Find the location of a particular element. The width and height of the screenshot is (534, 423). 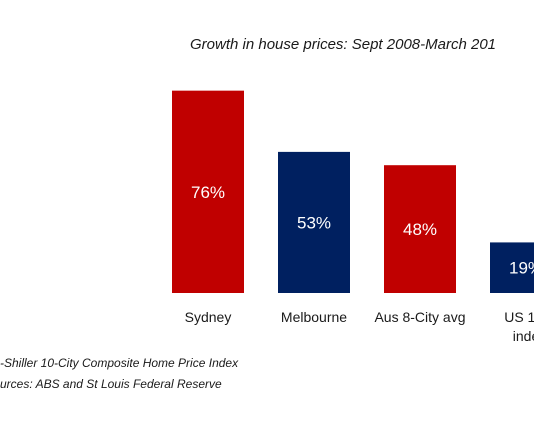

bar-sydney is located at coordinates (208, 192).